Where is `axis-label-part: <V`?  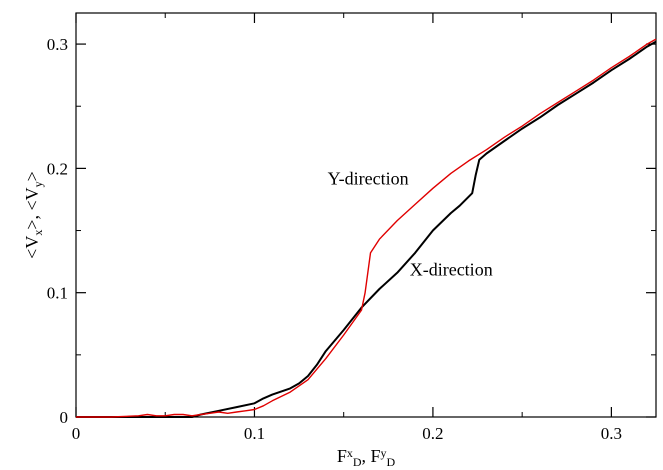
axis-label-part: <V is located at coordinates (32, 247).